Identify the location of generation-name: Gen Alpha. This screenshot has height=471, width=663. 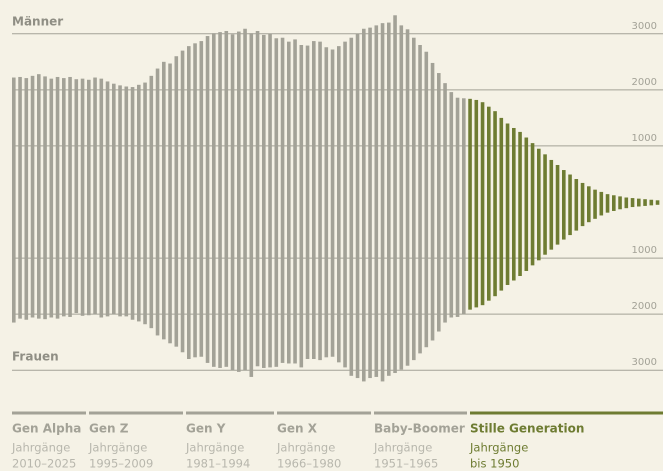
(46, 429).